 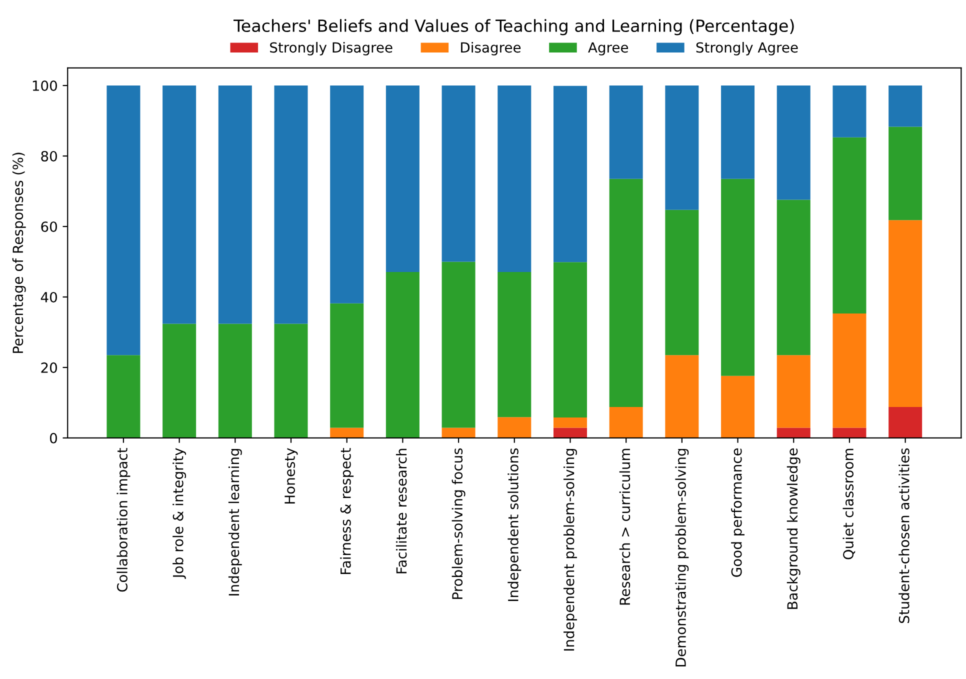 I want to click on x-tick-label: Fairness & respect, so click(x=347, y=511).